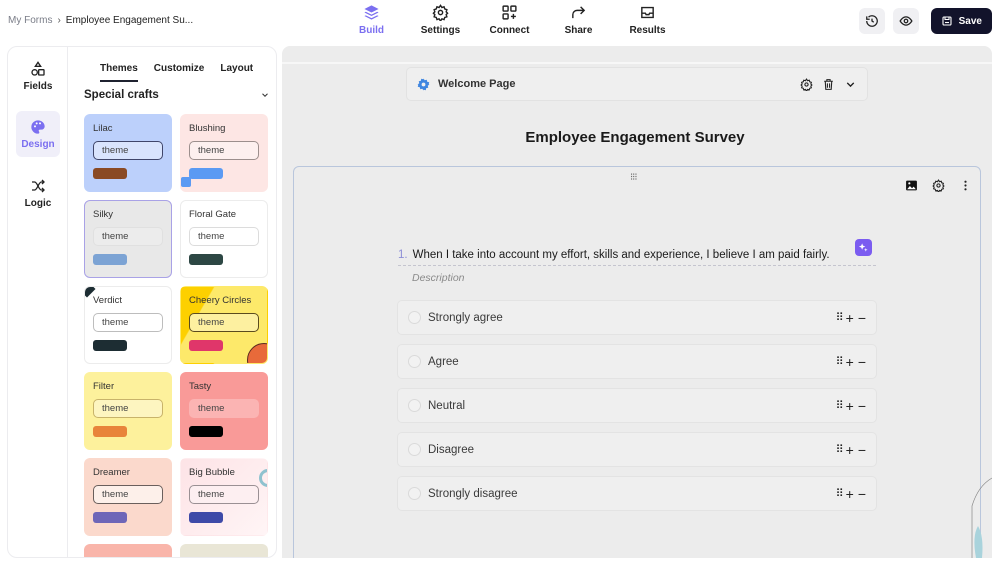 The width and height of the screenshot is (1000, 566). Describe the element at coordinates (224, 153) in the screenshot. I see `theme-card-blushing: Blushing theme` at that location.